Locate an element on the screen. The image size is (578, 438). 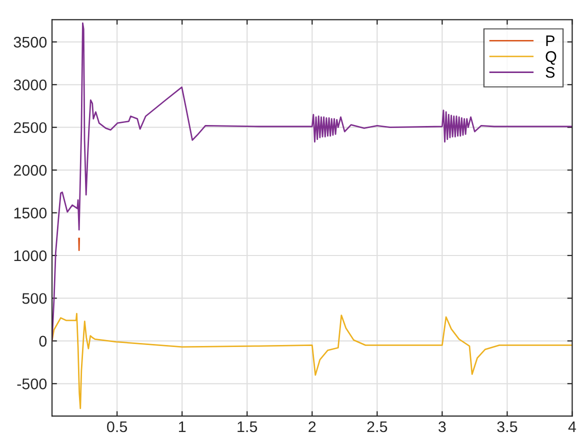
y-tick-label: 500 is located at coordinates (34, 298).